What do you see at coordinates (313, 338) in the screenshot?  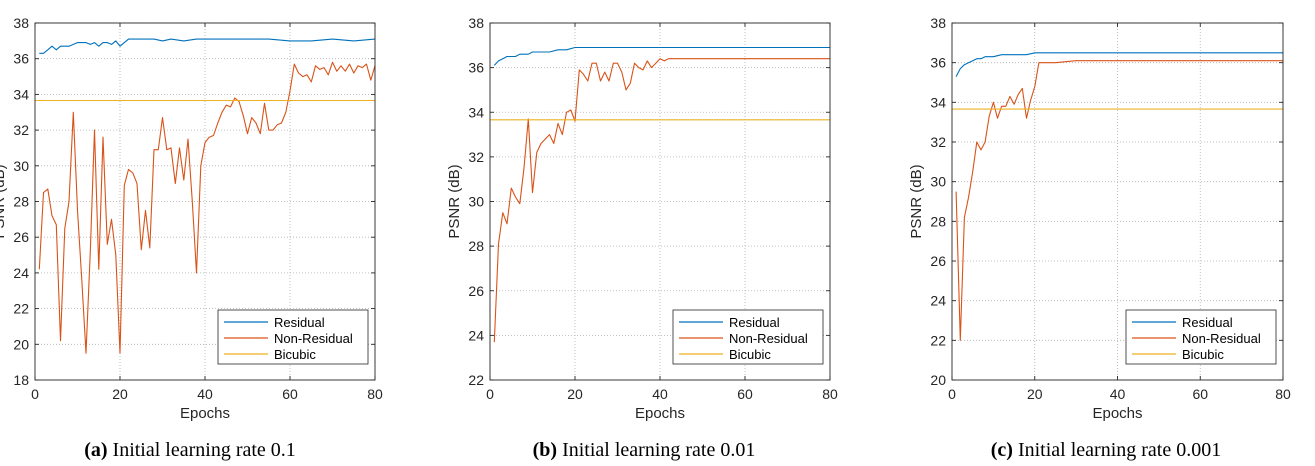 I see `chart-0-legend-label-non-residual: Non-Residual` at bounding box center [313, 338].